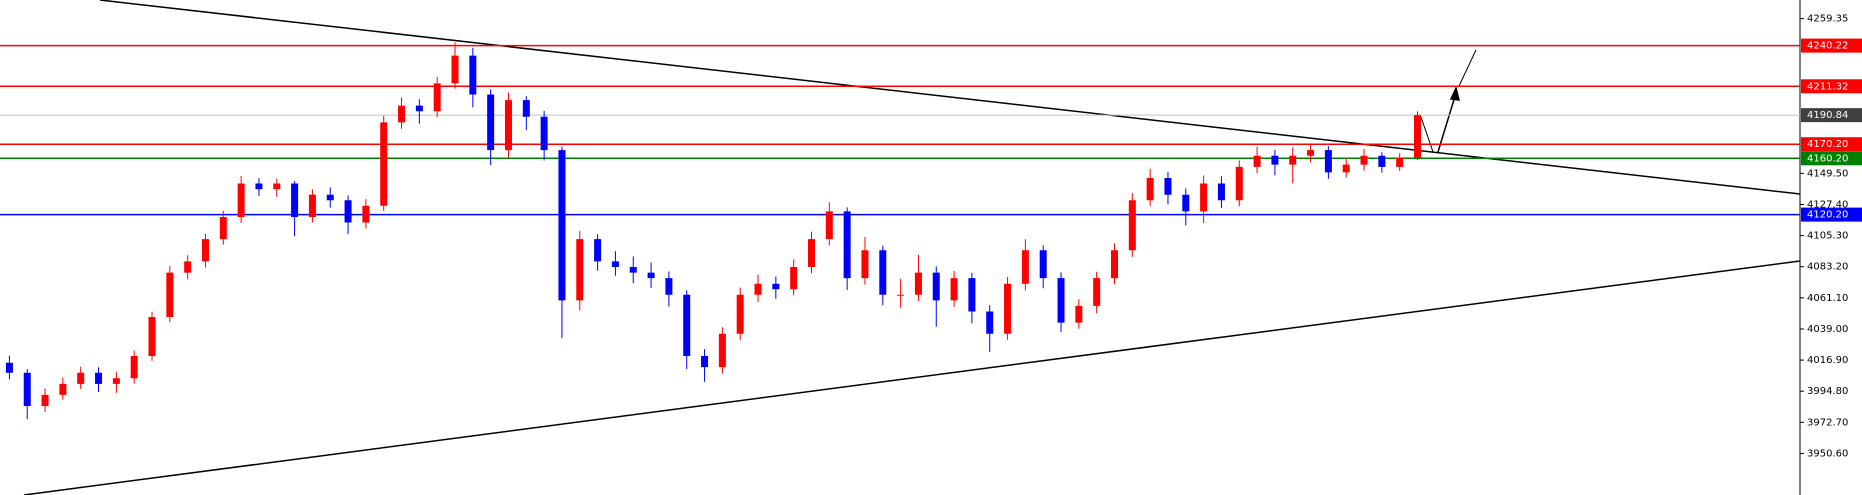  I want to click on price-level-label: 4240.22, so click(1827, 46).